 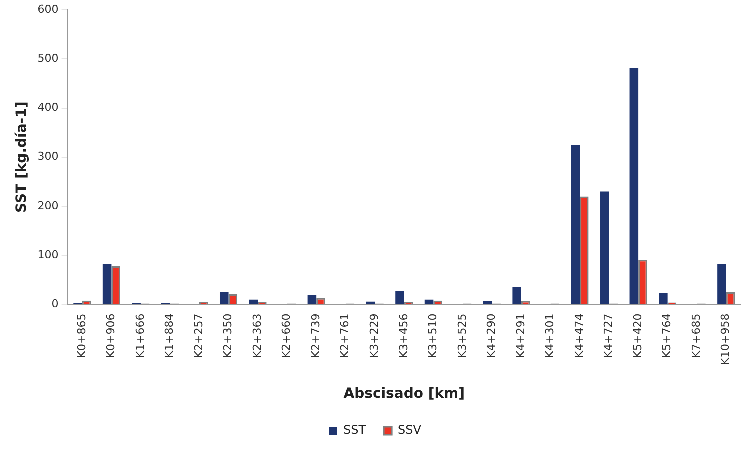 I want to click on x-tick-label: K4+290, so click(x=491, y=336).